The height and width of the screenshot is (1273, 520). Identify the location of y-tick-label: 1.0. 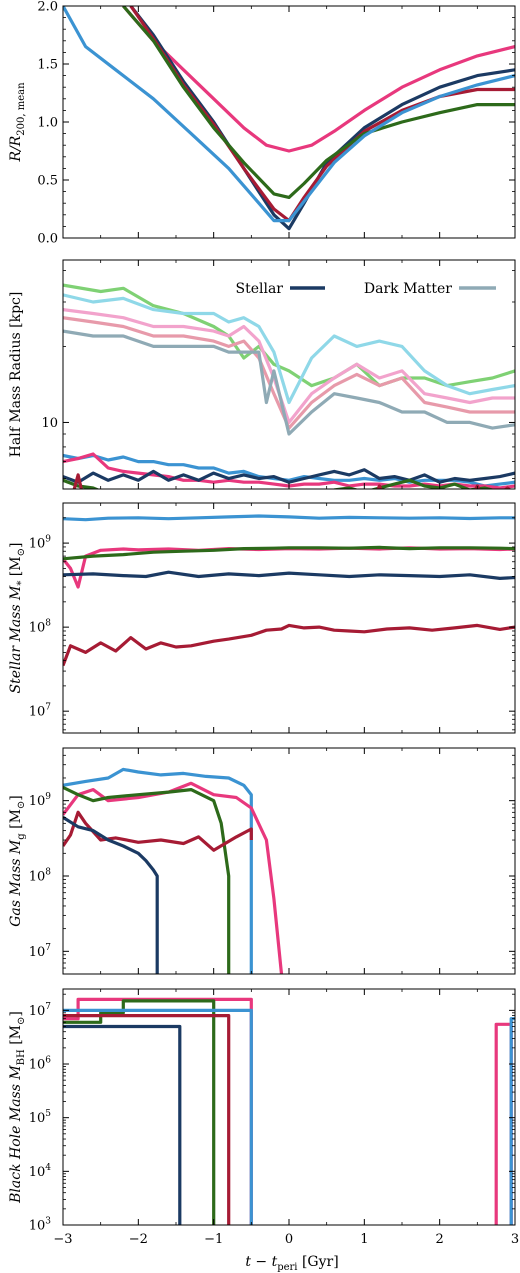
(47, 123).